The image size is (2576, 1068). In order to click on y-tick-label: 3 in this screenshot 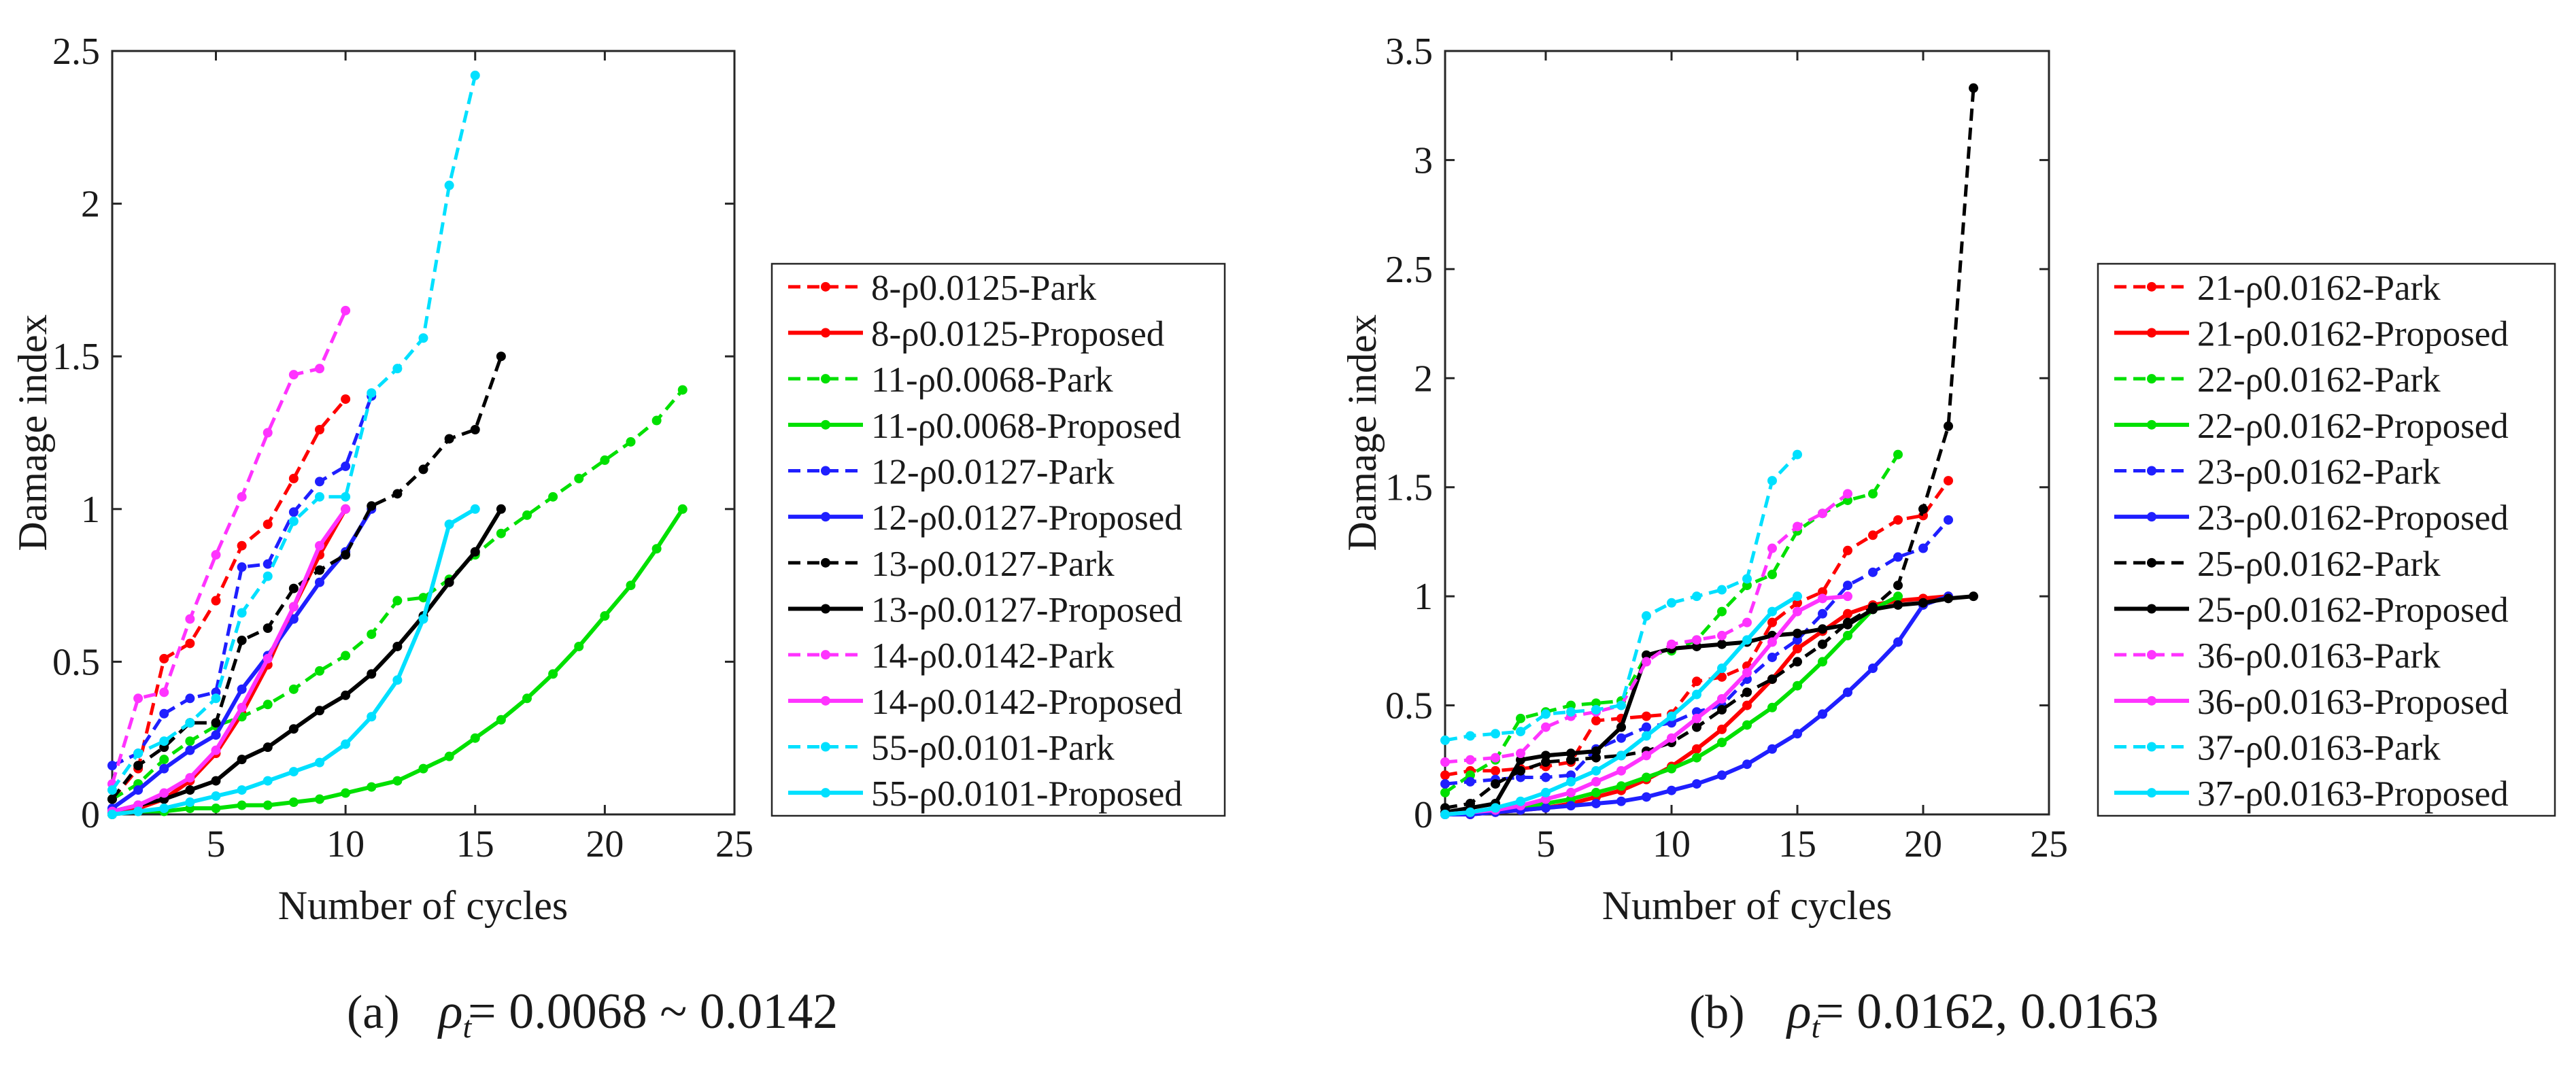, I will do `click(1423, 160)`.